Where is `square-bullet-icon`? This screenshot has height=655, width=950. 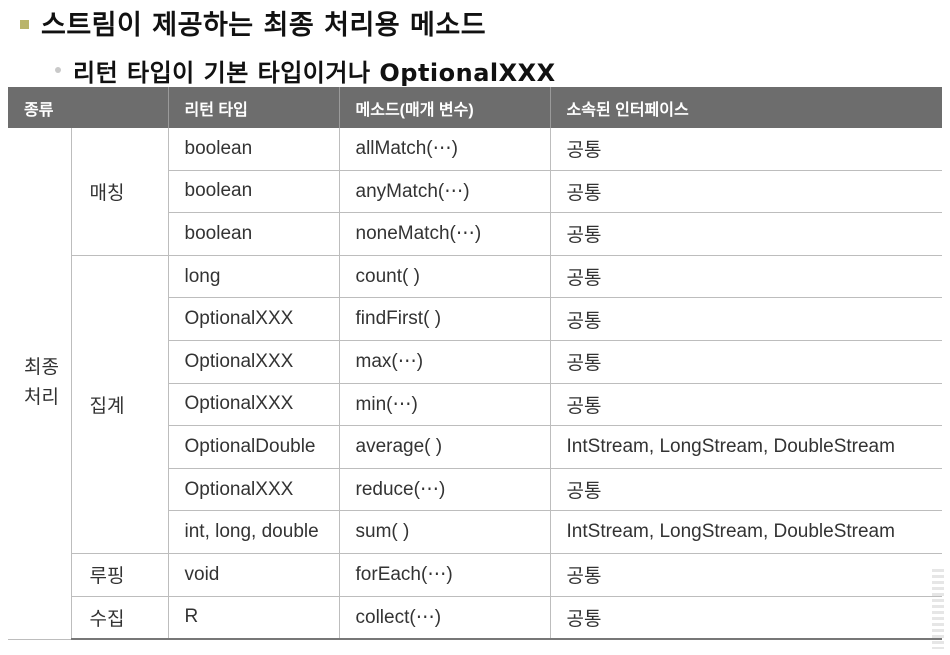 square-bullet-icon is located at coordinates (24, 24).